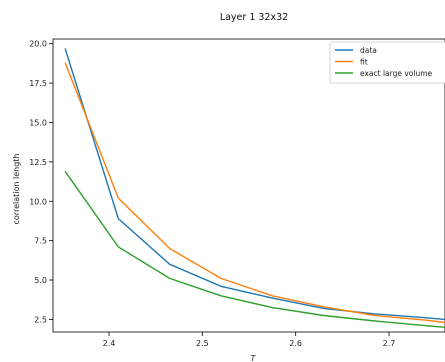 The image size is (445, 362). What do you see at coordinates (364, 62) in the screenshot?
I see `legend-label: fit` at bounding box center [364, 62].